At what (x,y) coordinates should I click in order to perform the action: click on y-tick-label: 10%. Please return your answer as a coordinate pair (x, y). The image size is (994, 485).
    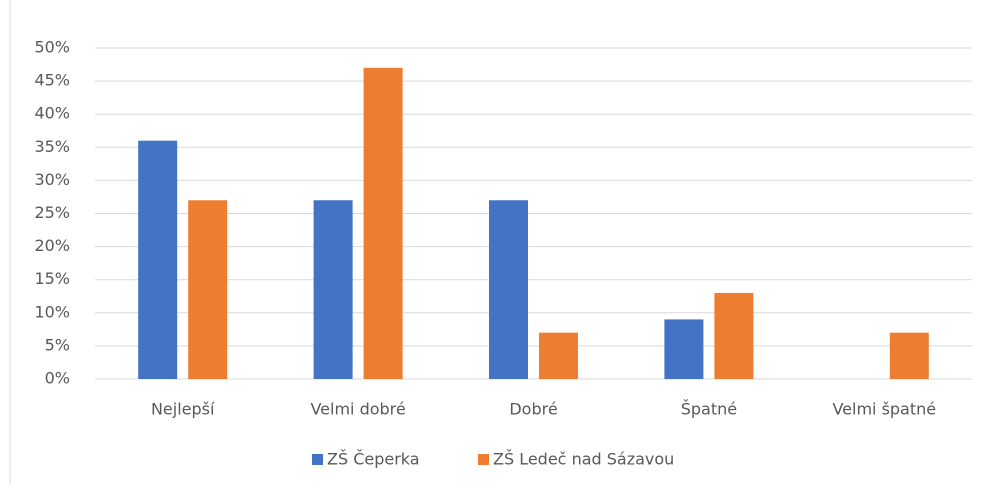
    Looking at the image, I should click on (52, 311).